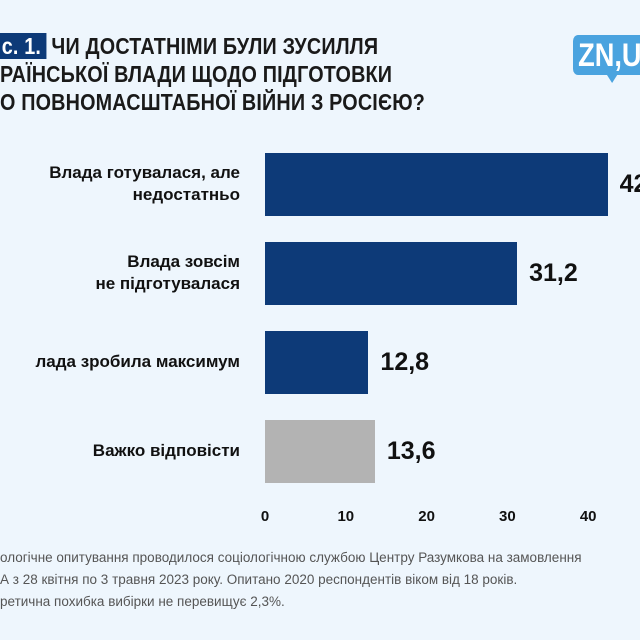  What do you see at coordinates (426, 516) in the screenshot?
I see `x-tick-label: 20` at bounding box center [426, 516].